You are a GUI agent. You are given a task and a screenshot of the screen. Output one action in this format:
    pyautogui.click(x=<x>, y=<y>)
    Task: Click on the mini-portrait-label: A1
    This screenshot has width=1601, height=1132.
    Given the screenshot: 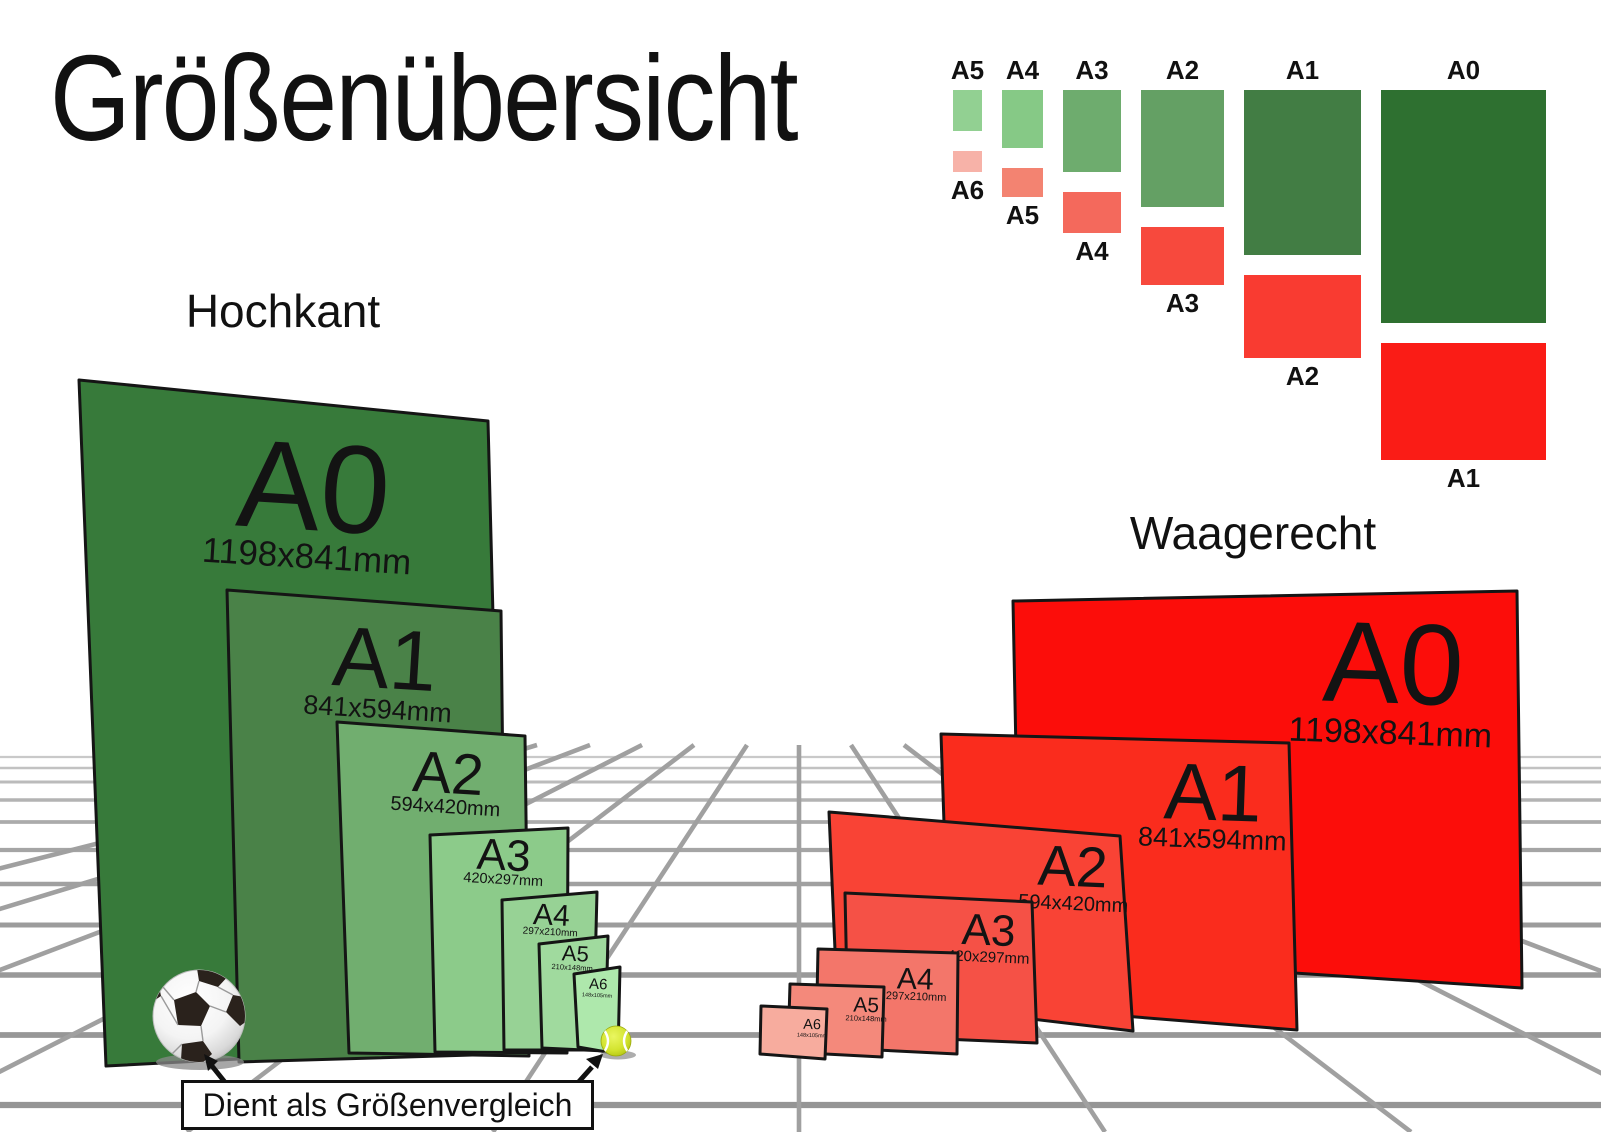 What is the action you would take?
    pyautogui.click(x=1302, y=70)
    